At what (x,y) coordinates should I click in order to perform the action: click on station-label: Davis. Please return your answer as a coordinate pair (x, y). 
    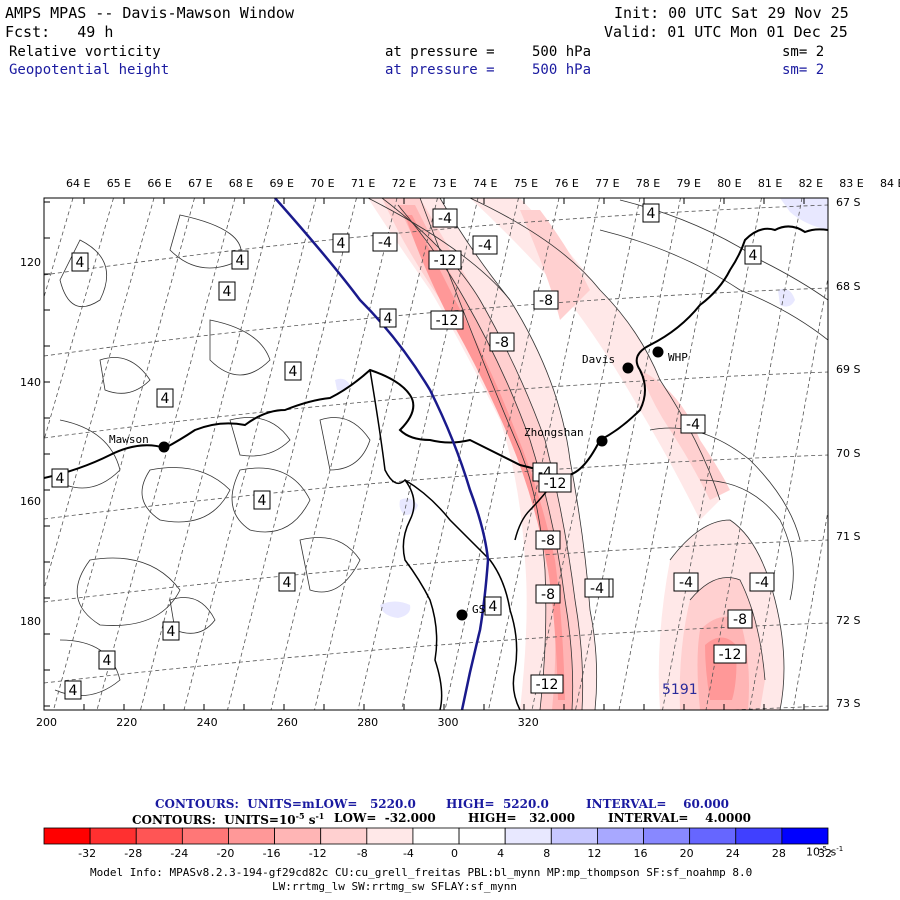
    Looking at the image, I should click on (598, 359).